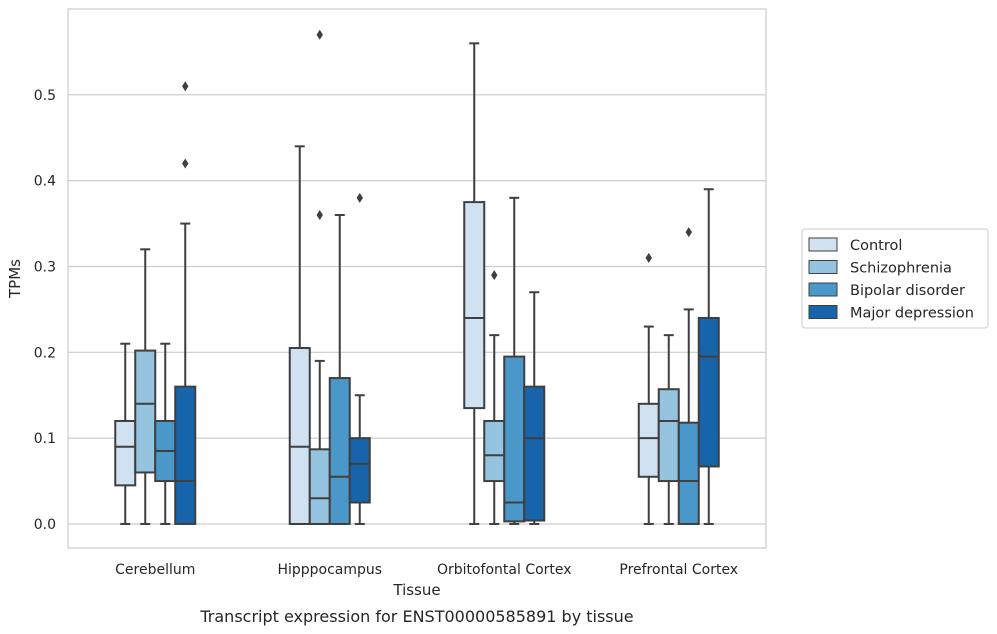 This screenshot has height=634, width=997. What do you see at coordinates (45, 310) in the screenshot?
I see `y-tick-labels: 0.0 0.1 0.2 0.3 0.4 0.5` at bounding box center [45, 310].